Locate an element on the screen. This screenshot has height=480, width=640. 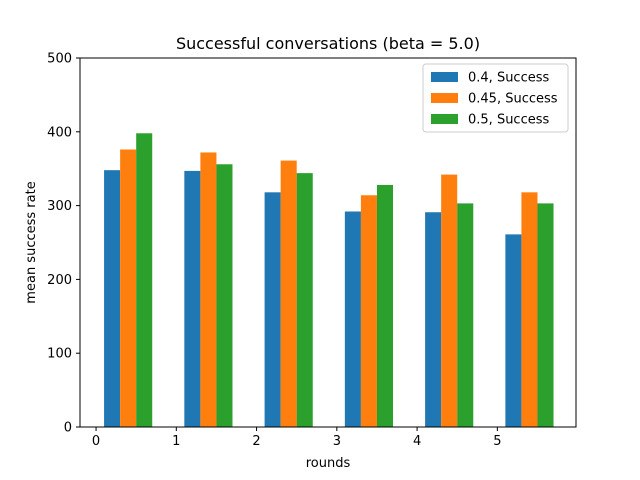
y-tick-label: 300 is located at coordinates (59, 206).